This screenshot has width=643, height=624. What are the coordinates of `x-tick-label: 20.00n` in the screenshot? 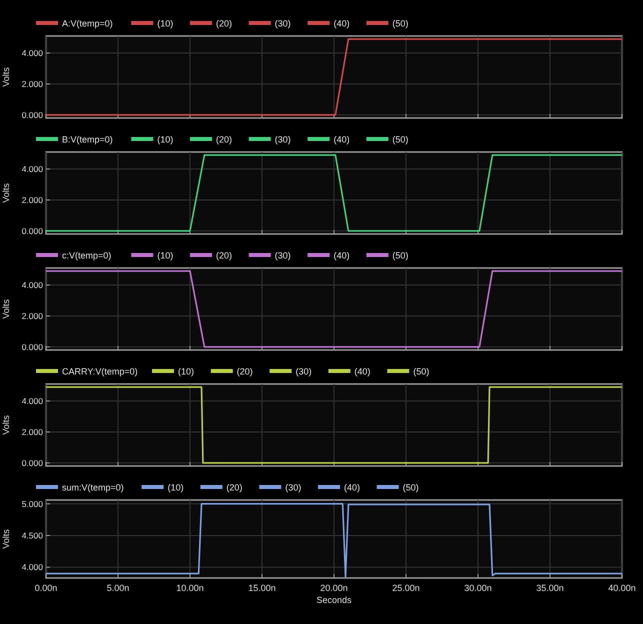 It's located at (334, 588).